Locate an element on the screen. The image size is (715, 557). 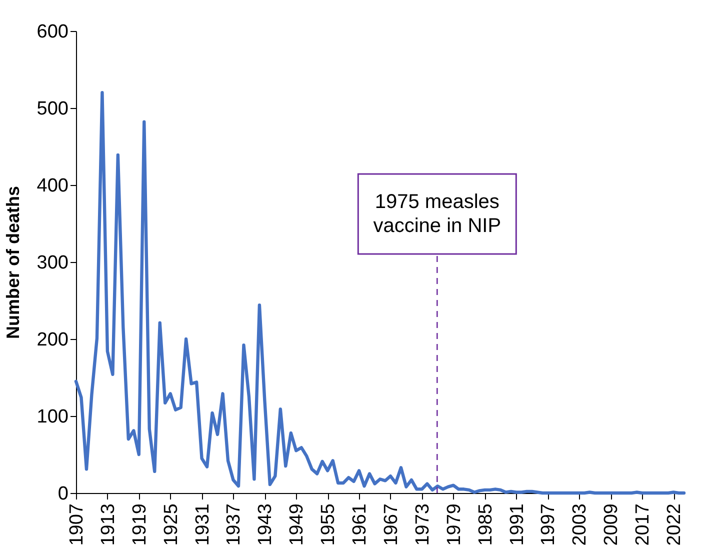
x-tick-label: 2017 is located at coordinates (643, 525).